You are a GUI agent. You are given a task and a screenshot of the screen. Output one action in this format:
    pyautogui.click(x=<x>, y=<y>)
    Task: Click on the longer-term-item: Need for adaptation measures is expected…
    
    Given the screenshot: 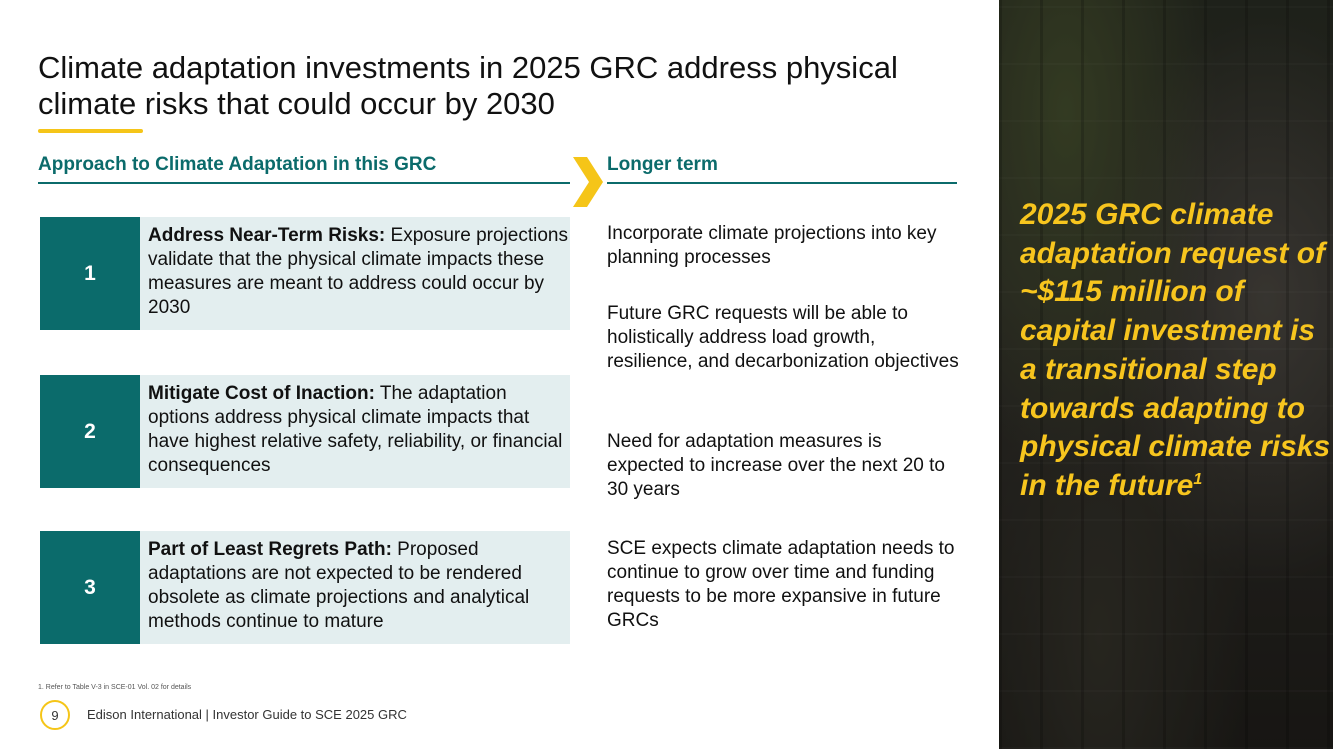 What is the action you would take?
    pyautogui.click(x=776, y=465)
    